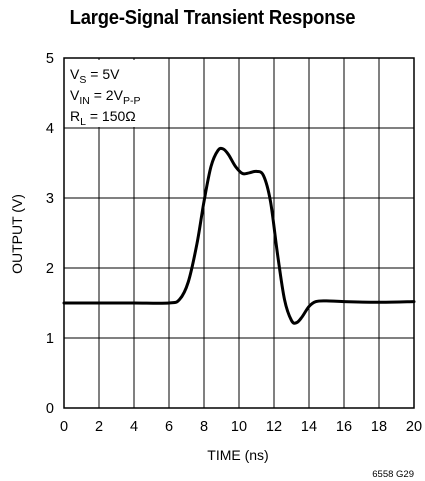 The height and width of the screenshot is (481, 425). Describe the element at coordinates (393, 474) in the screenshot. I see `figure-id: 6558 G29` at that location.